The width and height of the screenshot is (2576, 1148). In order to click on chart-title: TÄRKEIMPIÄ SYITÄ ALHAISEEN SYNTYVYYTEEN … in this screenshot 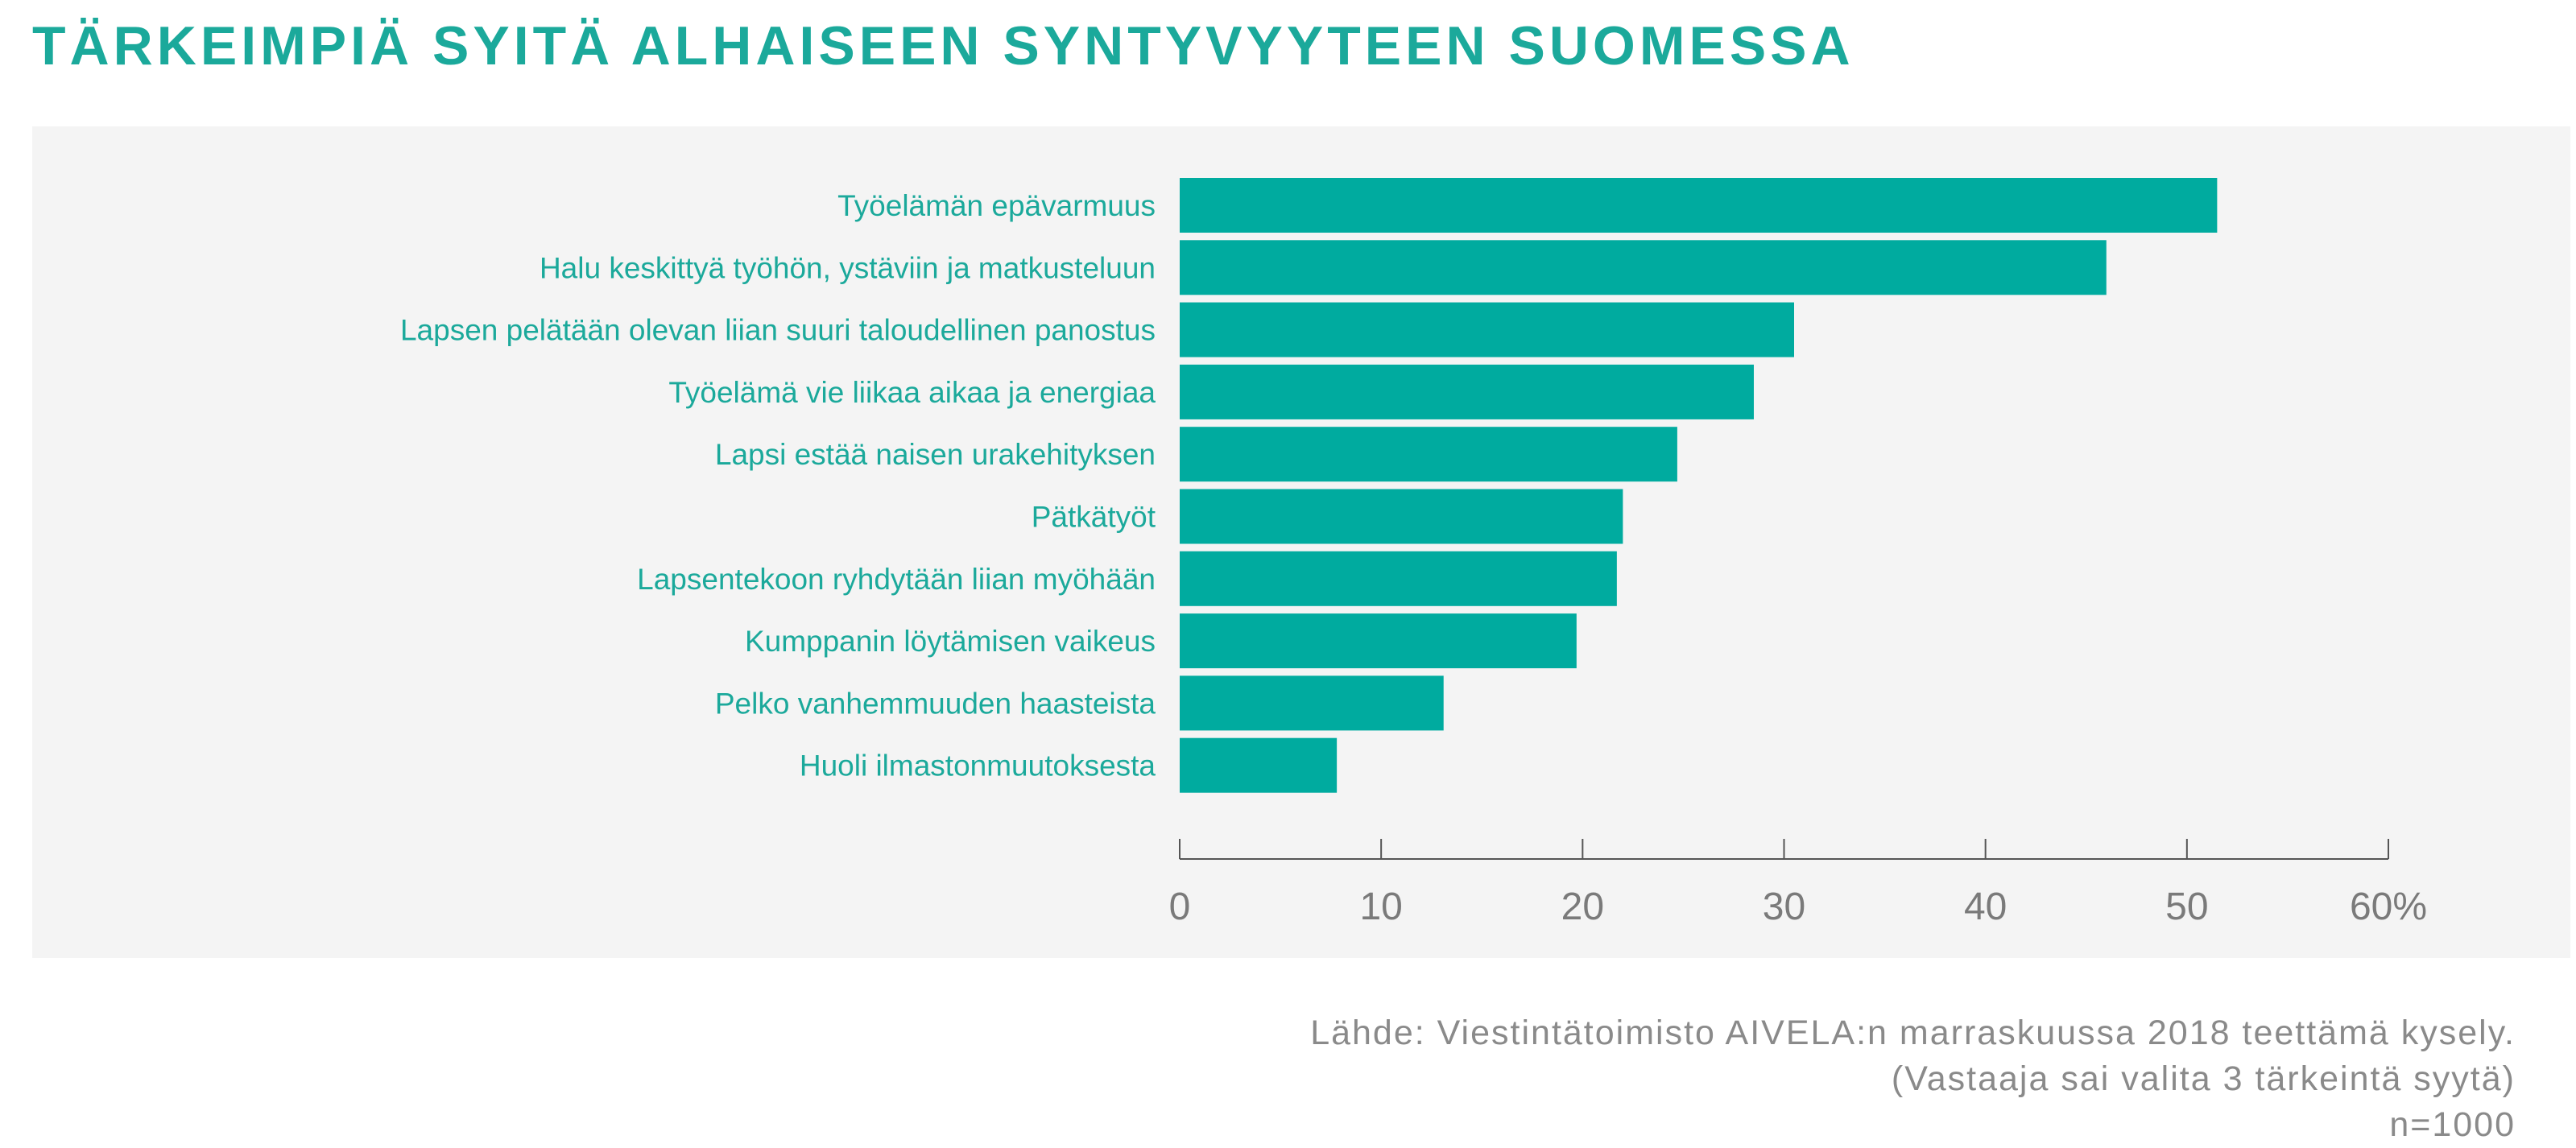, I will do `click(943, 45)`.